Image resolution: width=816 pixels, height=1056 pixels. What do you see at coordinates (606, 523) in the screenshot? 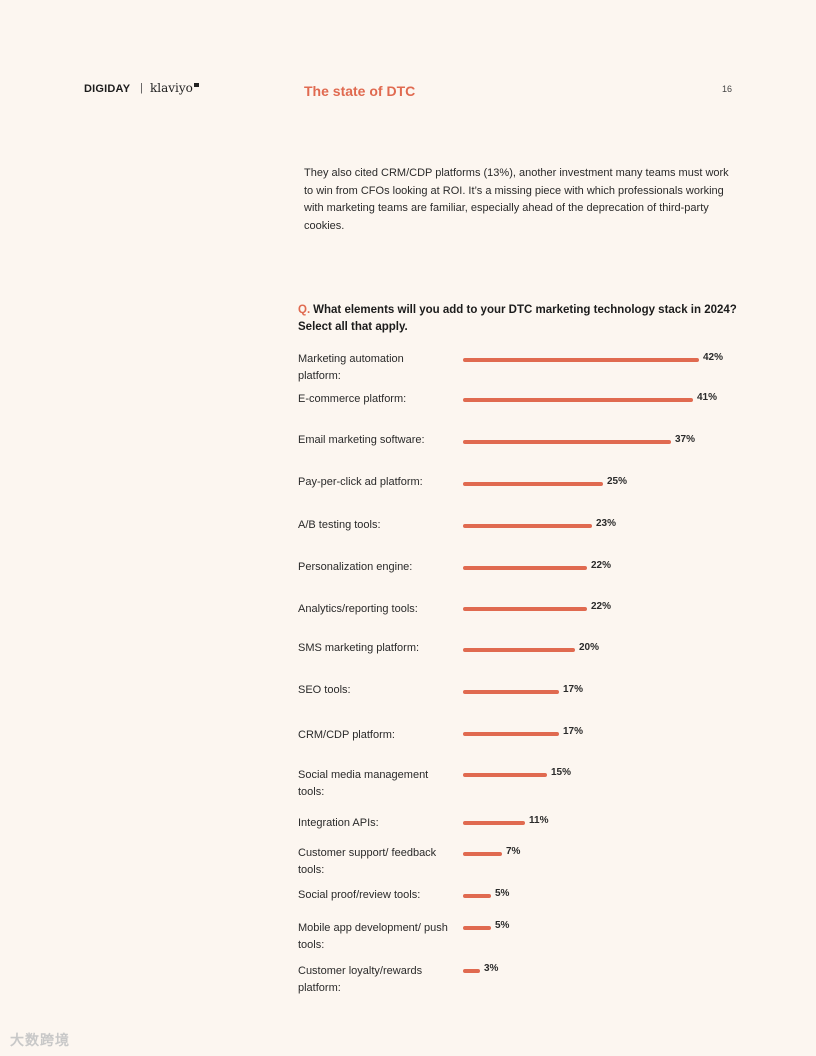
I see `bar-value-label: 23%` at bounding box center [606, 523].